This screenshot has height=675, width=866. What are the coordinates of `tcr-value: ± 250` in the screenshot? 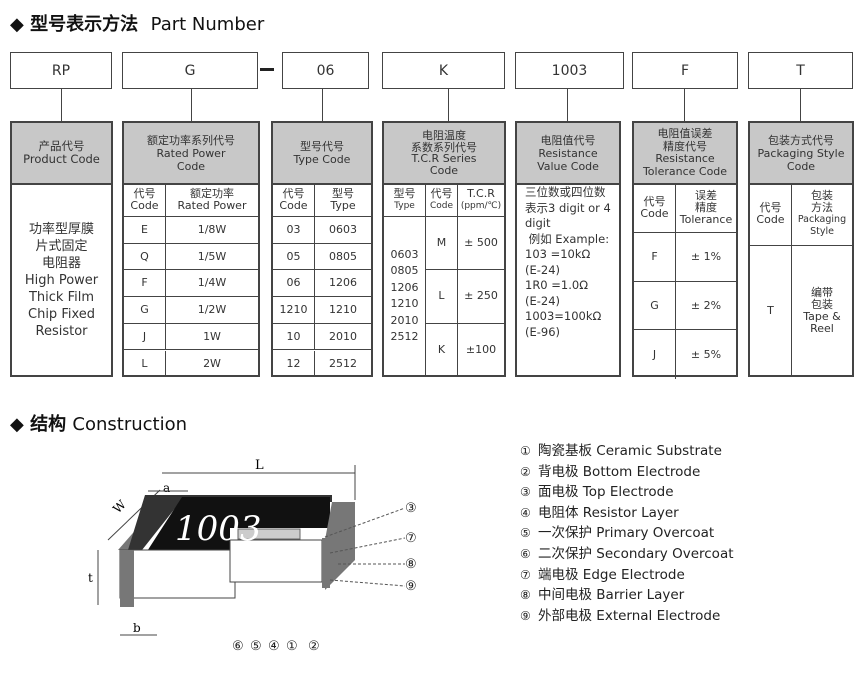 It's located at (481, 297).